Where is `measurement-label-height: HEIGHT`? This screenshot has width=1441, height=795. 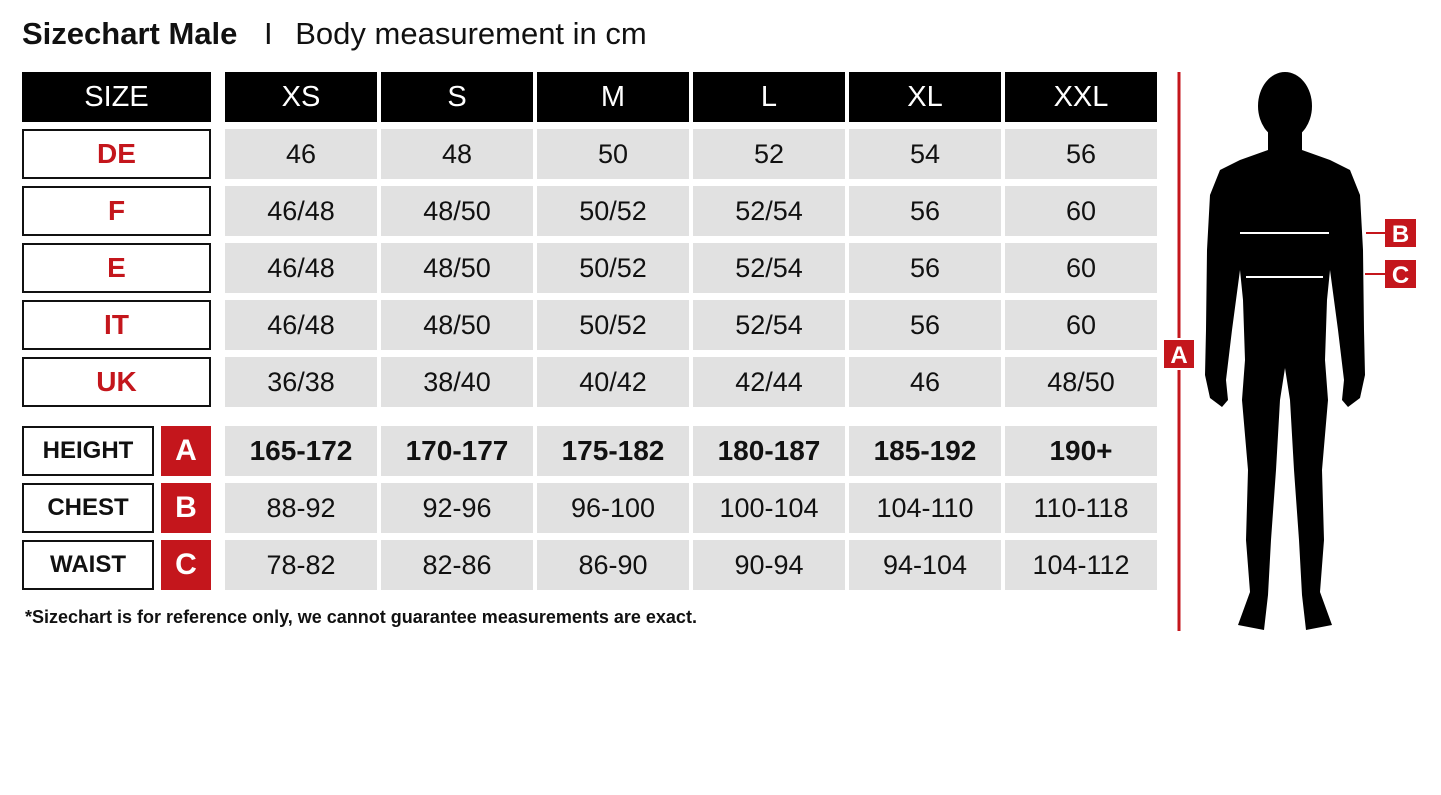 measurement-label-height: HEIGHT is located at coordinates (88, 451).